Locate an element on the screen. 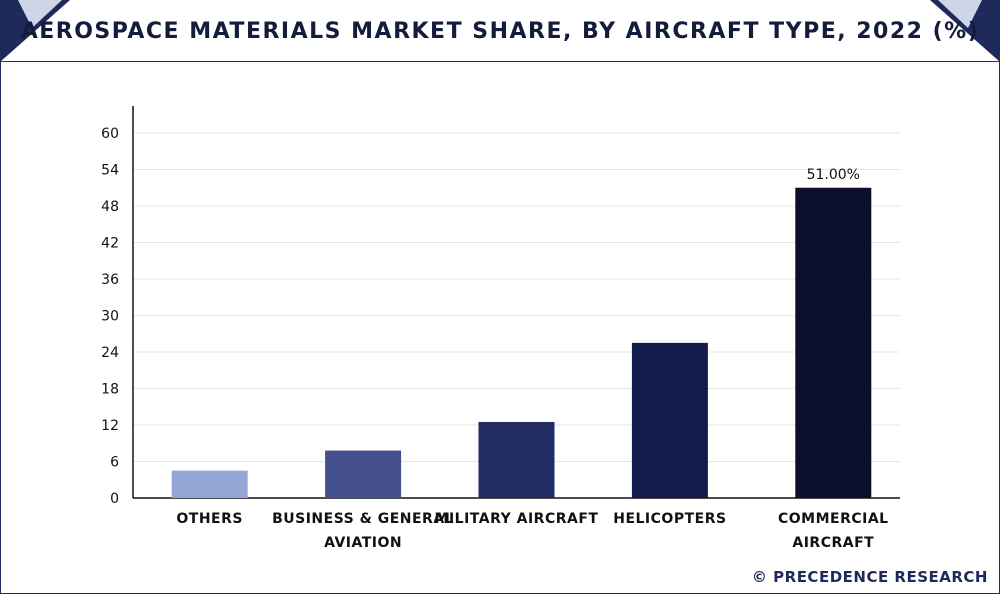  y-tick-label: 60 is located at coordinates (110, 134).